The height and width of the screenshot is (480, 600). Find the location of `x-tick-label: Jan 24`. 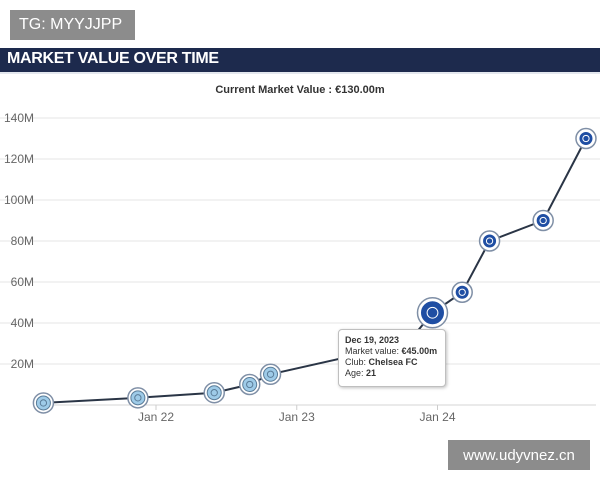

x-tick-label: Jan 24 is located at coordinates (437, 417).